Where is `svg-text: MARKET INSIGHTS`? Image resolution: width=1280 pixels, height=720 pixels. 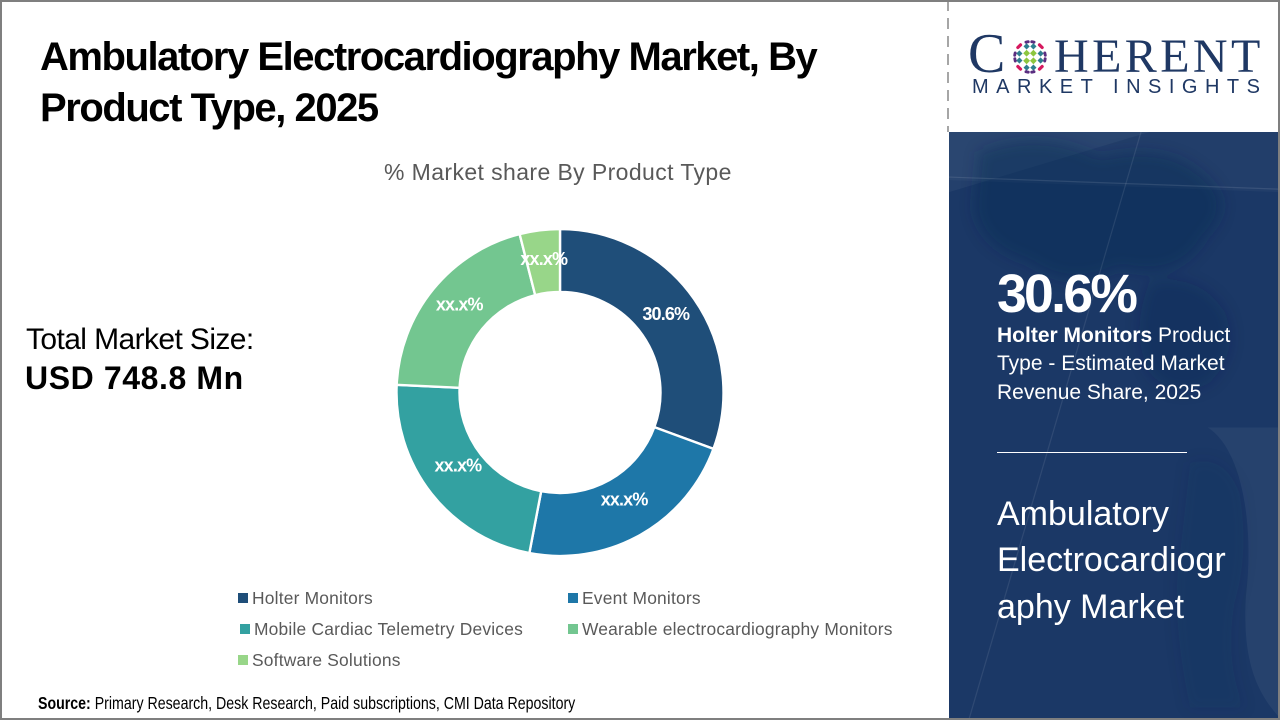 svg-text: MARKET INSIGHTS is located at coordinates (1120, 87).